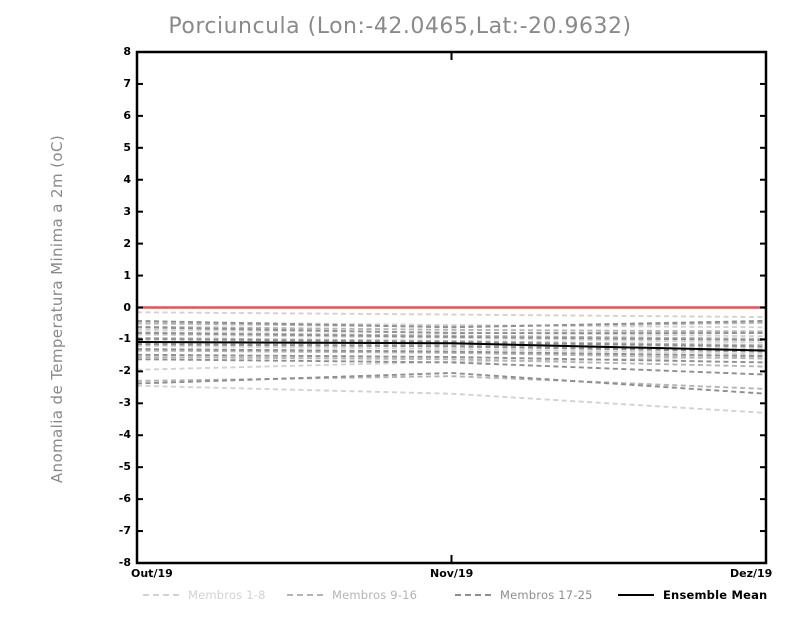 This screenshot has height=618, width=800. What do you see at coordinates (124, 371) in the screenshot?
I see `y-tick--2: -2` at bounding box center [124, 371].